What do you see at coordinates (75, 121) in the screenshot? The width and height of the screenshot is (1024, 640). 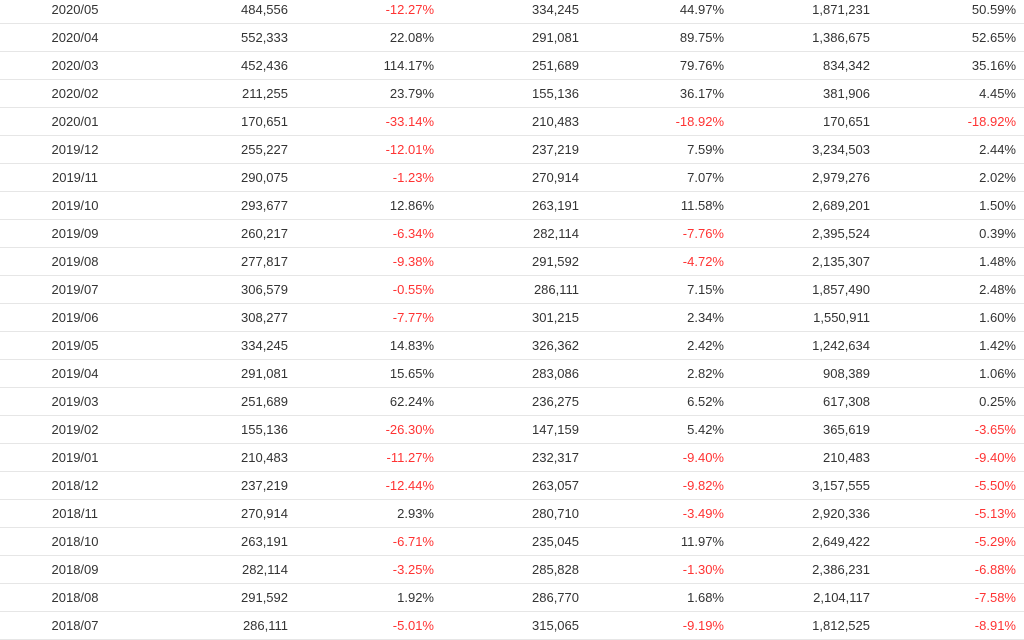 I see `table-cell-period: 2020/01` at bounding box center [75, 121].